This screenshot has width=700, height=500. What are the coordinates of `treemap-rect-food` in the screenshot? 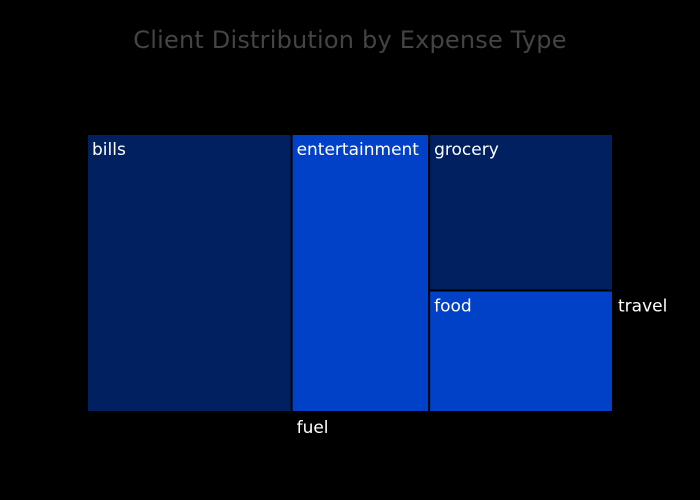 It's located at (521, 351).